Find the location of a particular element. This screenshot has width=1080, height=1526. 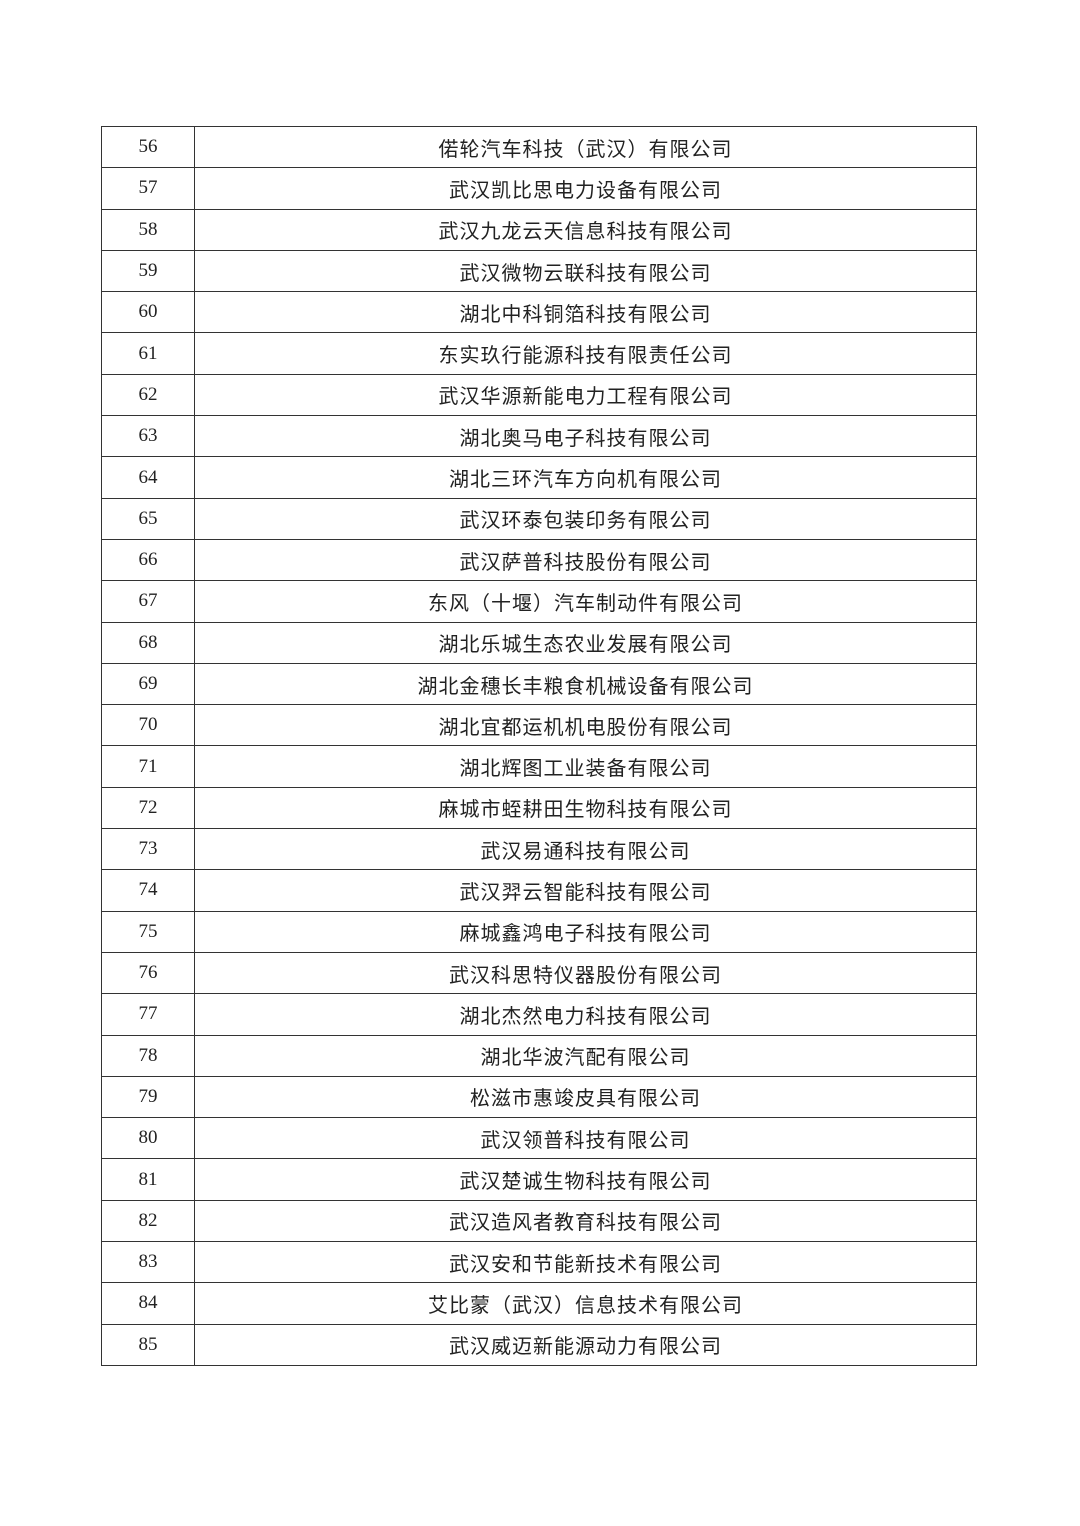

company-name: 艾比蒙（武汉）信息技术有限公司 is located at coordinates (585, 1303).